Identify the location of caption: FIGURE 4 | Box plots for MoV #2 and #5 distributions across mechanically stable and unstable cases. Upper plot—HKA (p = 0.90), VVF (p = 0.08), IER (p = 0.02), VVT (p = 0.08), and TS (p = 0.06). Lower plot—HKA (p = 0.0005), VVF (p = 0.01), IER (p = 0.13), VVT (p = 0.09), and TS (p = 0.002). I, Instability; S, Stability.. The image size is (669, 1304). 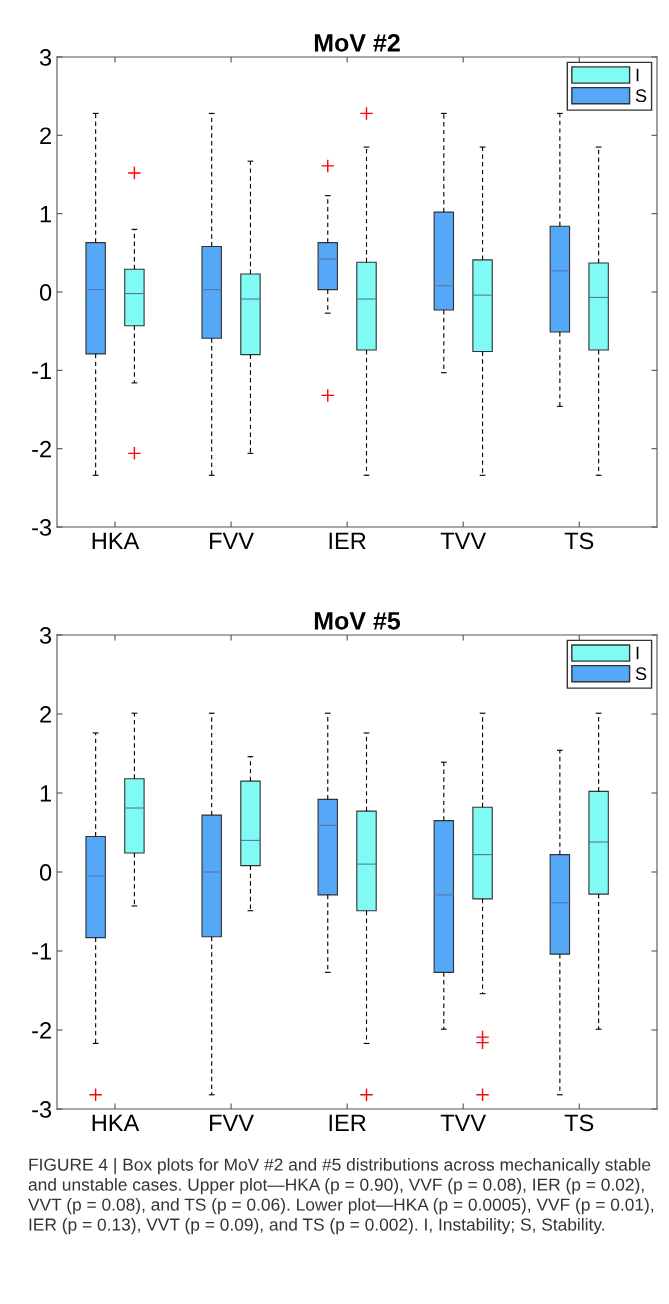
(341, 1196).